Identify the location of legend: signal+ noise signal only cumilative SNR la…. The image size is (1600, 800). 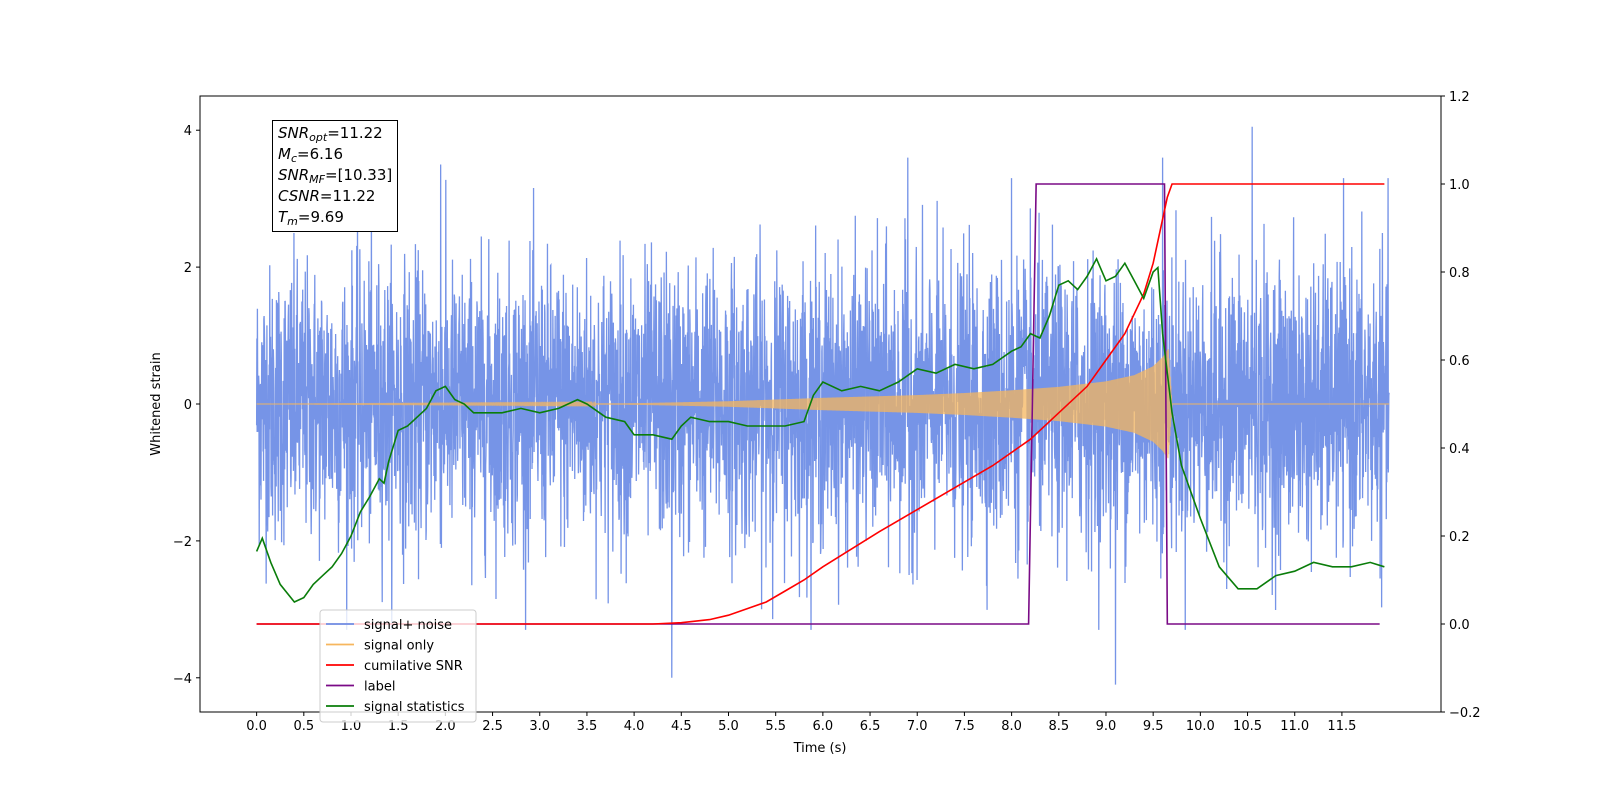
(398, 666).